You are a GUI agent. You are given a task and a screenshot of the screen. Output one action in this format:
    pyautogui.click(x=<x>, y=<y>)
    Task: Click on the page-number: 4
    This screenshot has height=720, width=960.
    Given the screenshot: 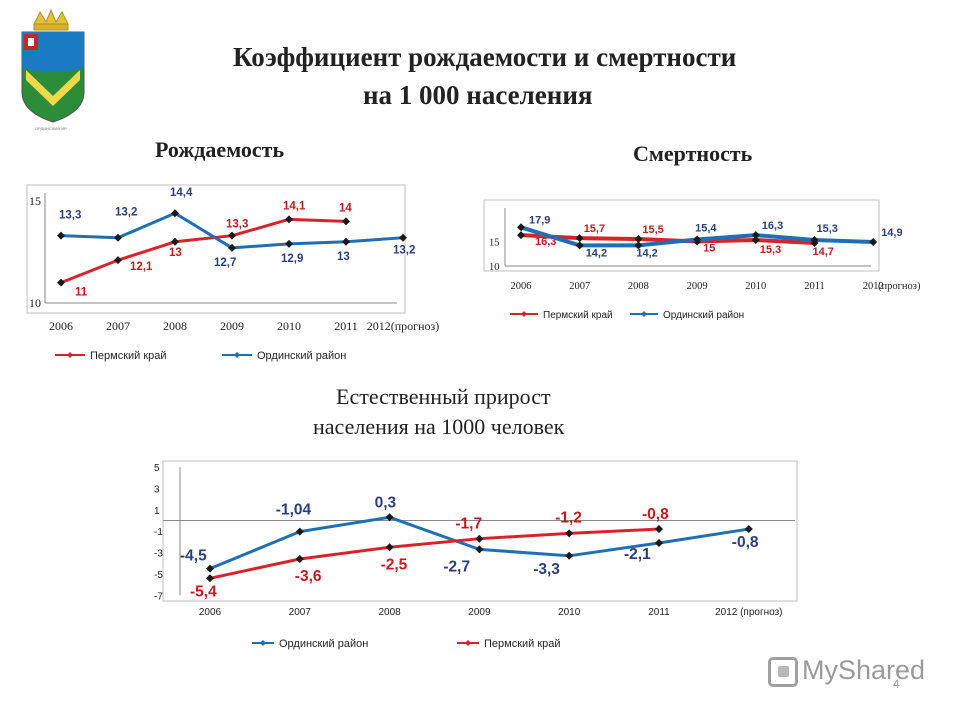 What is the action you would take?
    pyautogui.click(x=896, y=684)
    